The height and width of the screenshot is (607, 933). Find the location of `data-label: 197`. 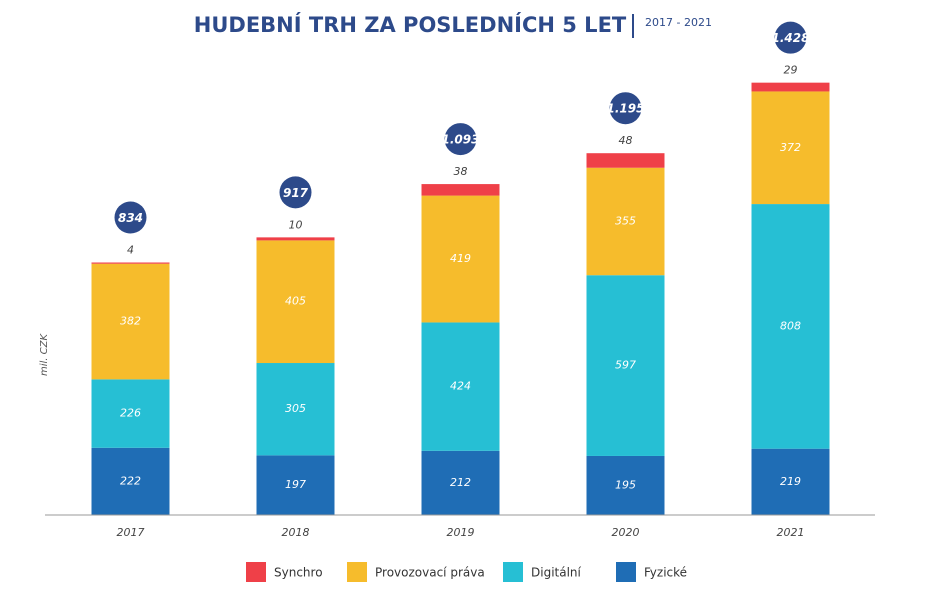

data-label: 197 is located at coordinates (295, 484).